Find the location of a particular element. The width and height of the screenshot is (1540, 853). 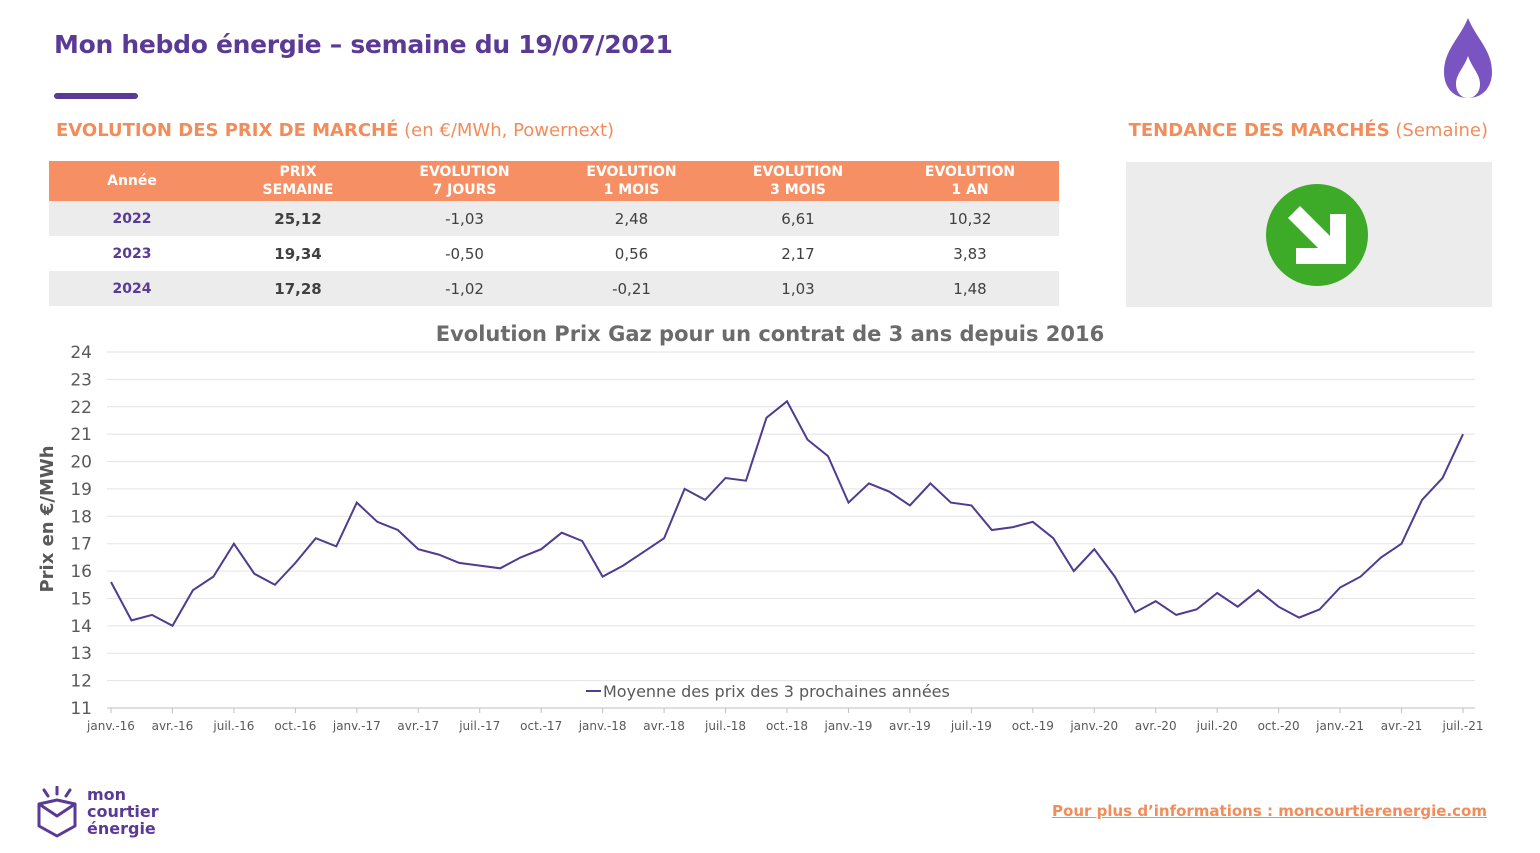

column-header-line2: 1 MOIS is located at coordinates (631, 190).